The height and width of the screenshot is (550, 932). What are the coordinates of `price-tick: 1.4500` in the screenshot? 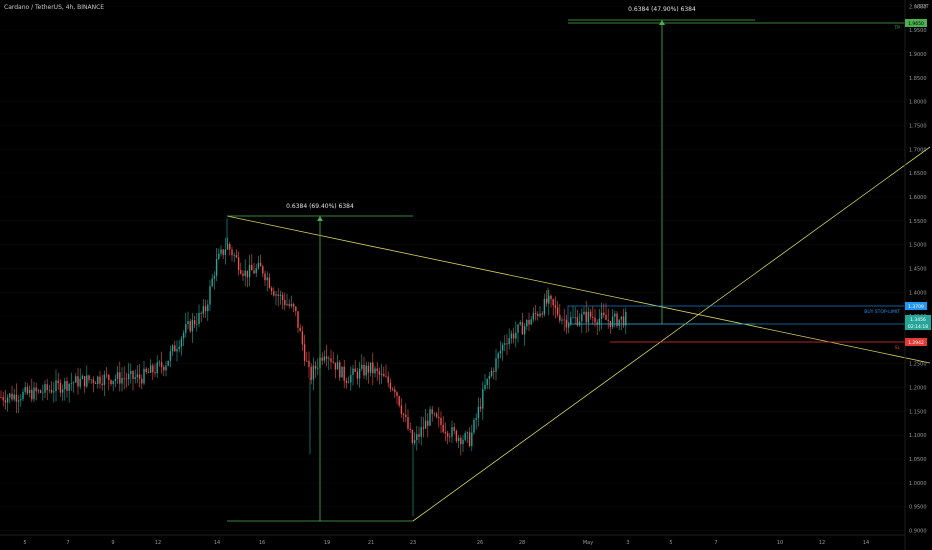 It's located at (918, 269).